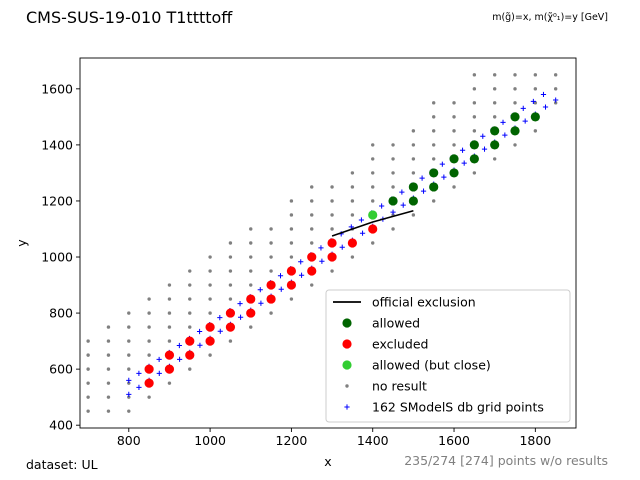  I want to click on dataset-label: dataset: UL, so click(62, 464).